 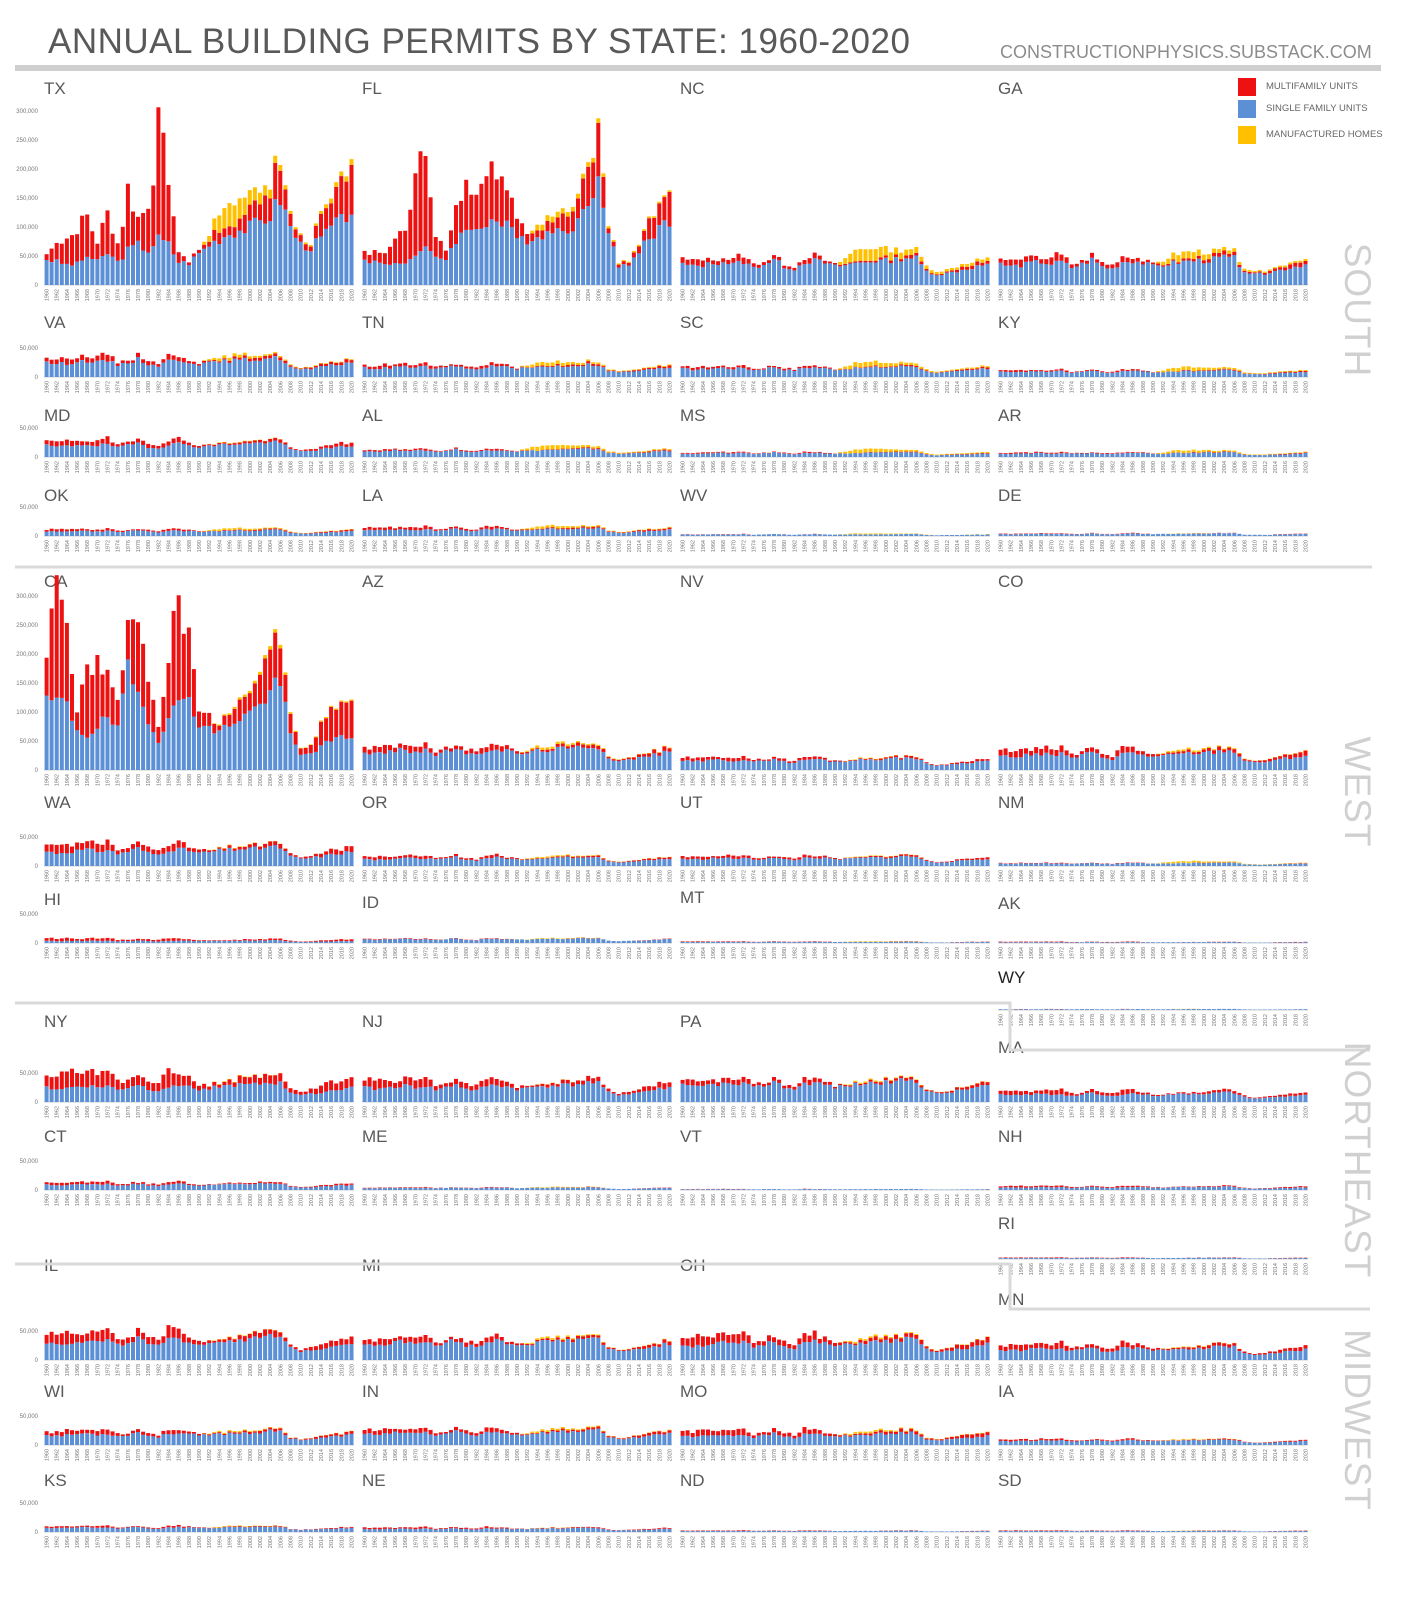 What do you see at coordinates (1259, 456) in the screenshot?
I see `bar-sf-ar` at bounding box center [1259, 456].